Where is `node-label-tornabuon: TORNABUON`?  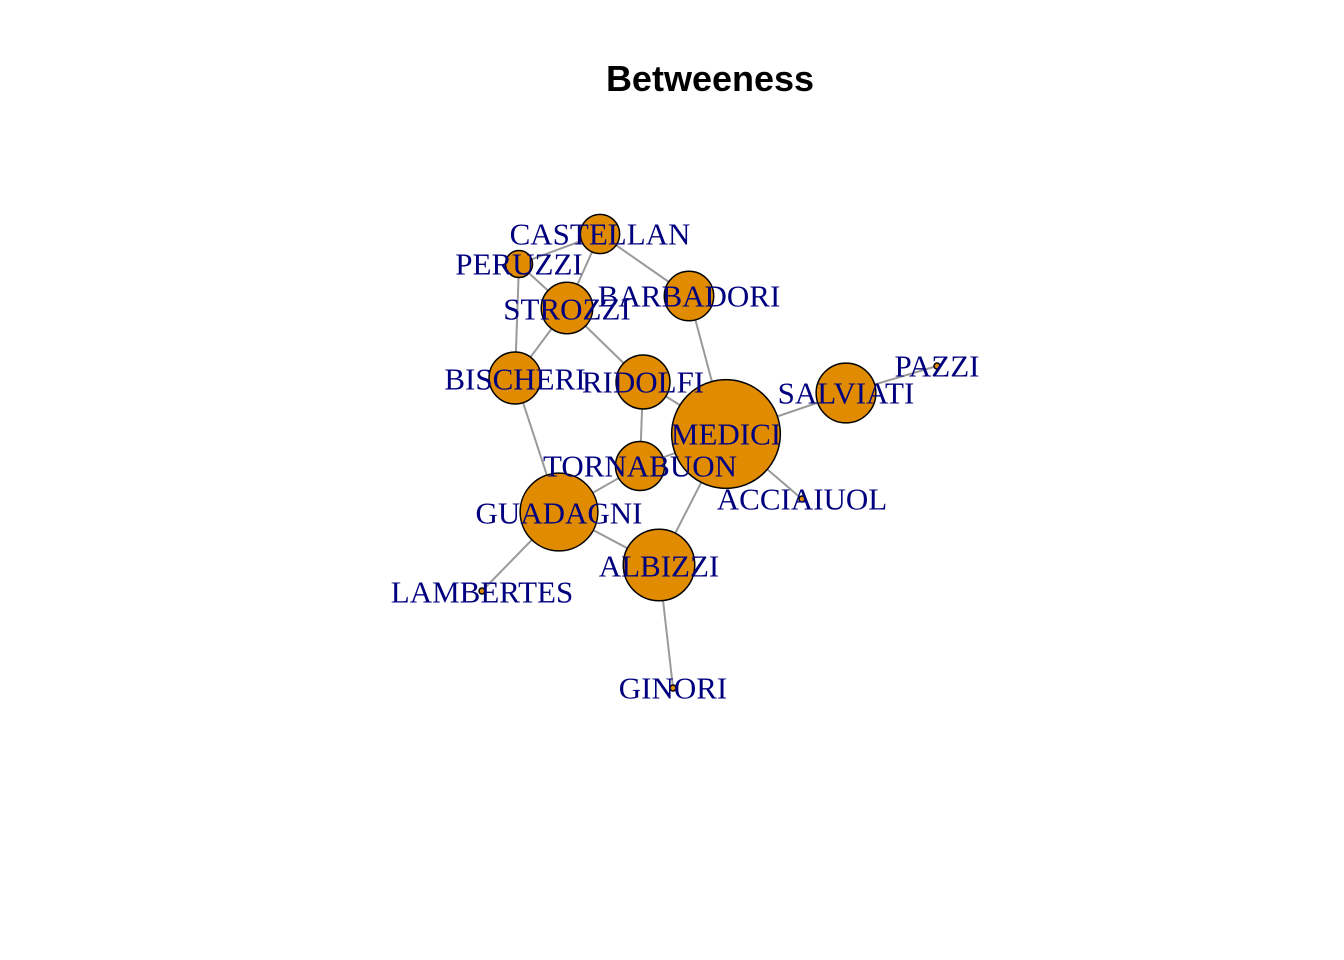
node-label-tornabuon: TORNABUON is located at coordinates (640, 466).